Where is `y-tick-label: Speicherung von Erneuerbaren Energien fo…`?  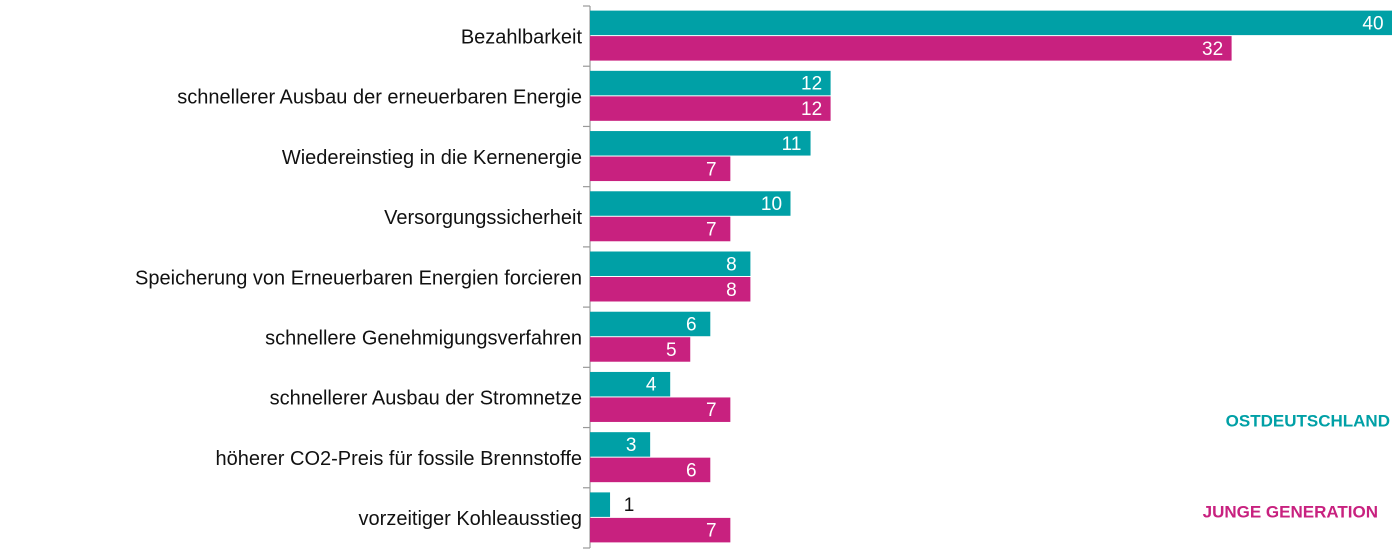 y-tick-label: Speicherung von Erneuerbaren Energien fo… is located at coordinates (358, 278).